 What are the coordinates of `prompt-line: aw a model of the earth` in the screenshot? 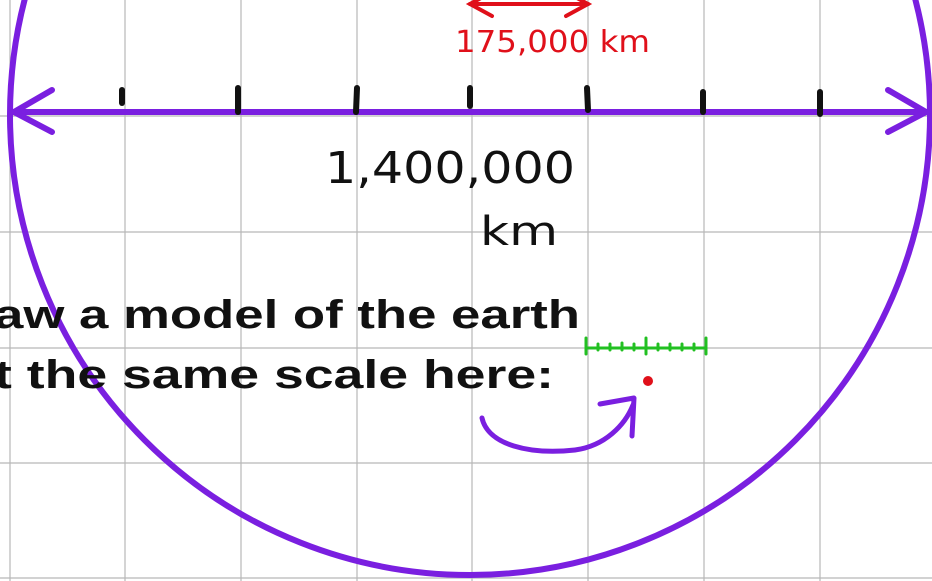 It's located at (290, 315).